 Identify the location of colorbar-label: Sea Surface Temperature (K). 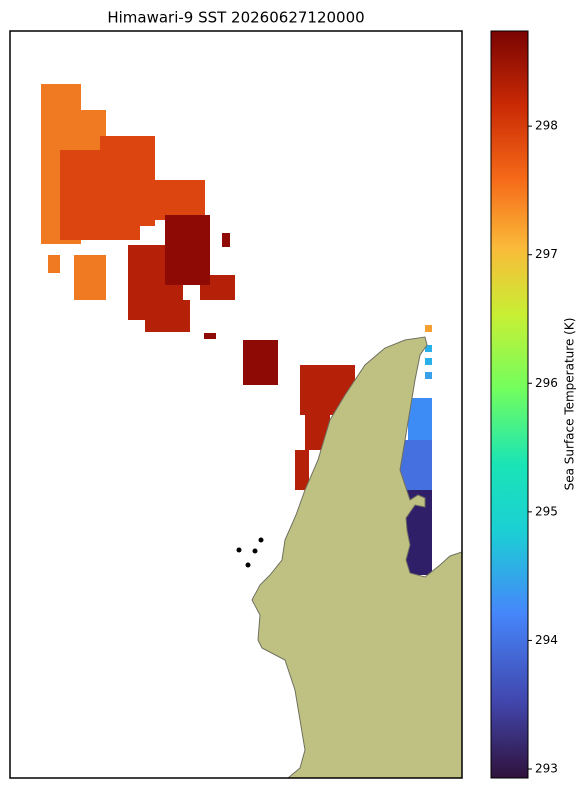
(570, 404).